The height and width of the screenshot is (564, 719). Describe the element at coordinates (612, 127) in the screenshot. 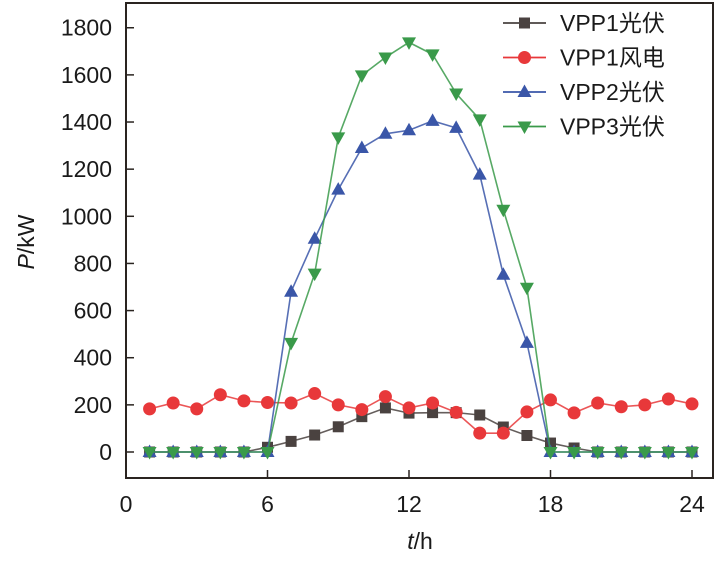

I see `legend-label: VPP3光伏` at that location.